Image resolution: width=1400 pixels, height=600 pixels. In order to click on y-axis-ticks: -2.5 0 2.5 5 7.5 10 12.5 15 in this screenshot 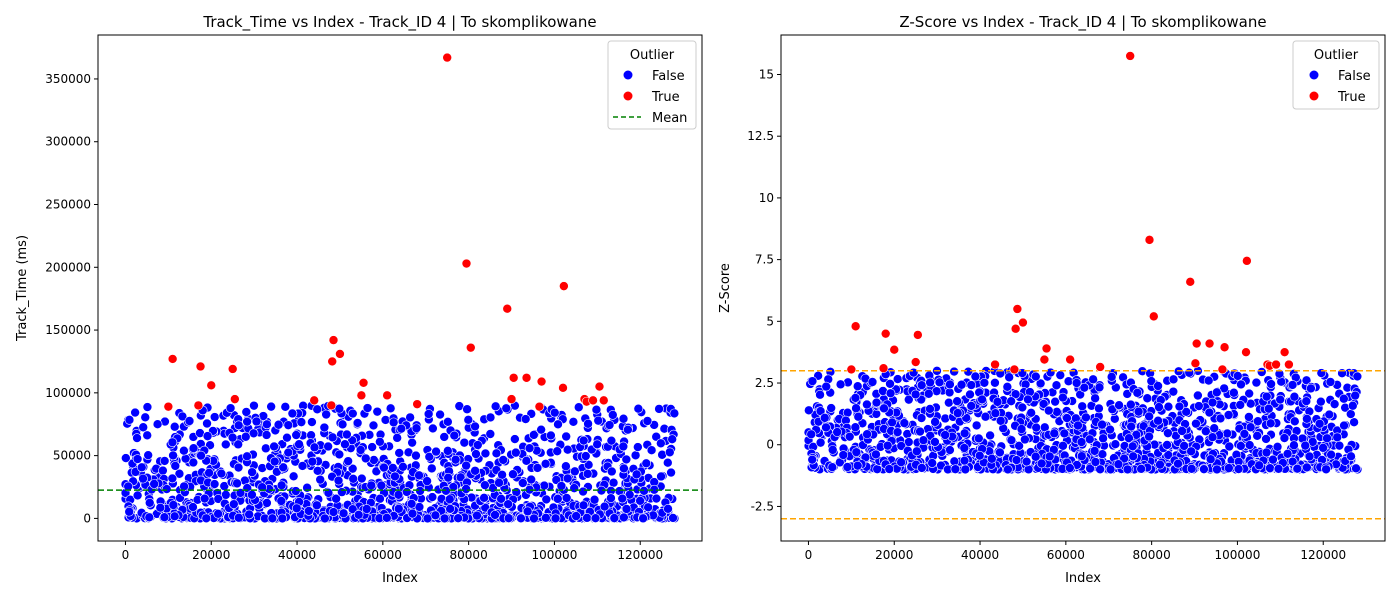, I will do `click(764, 290)`.